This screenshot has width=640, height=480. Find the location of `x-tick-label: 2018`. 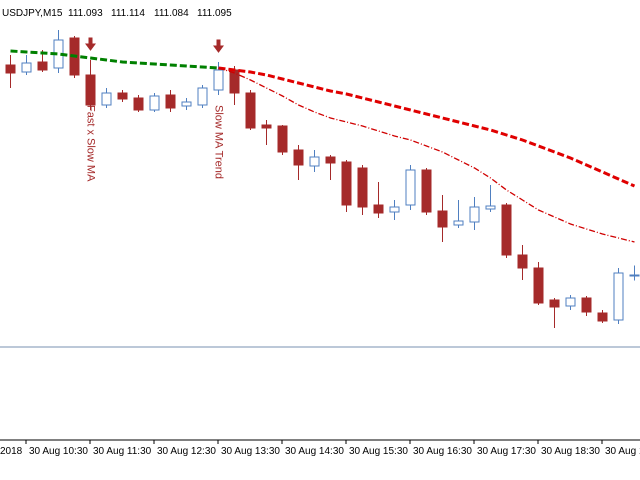

x-tick-label: 2018 is located at coordinates (11, 451).